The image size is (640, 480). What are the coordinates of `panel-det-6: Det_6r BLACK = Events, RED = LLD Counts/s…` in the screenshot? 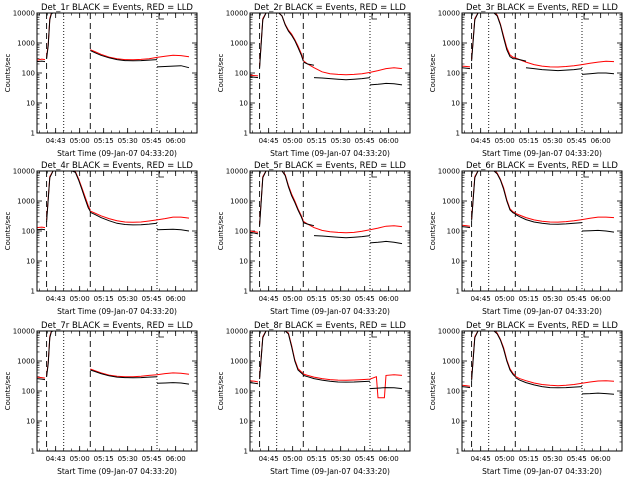 It's located at (526, 238).